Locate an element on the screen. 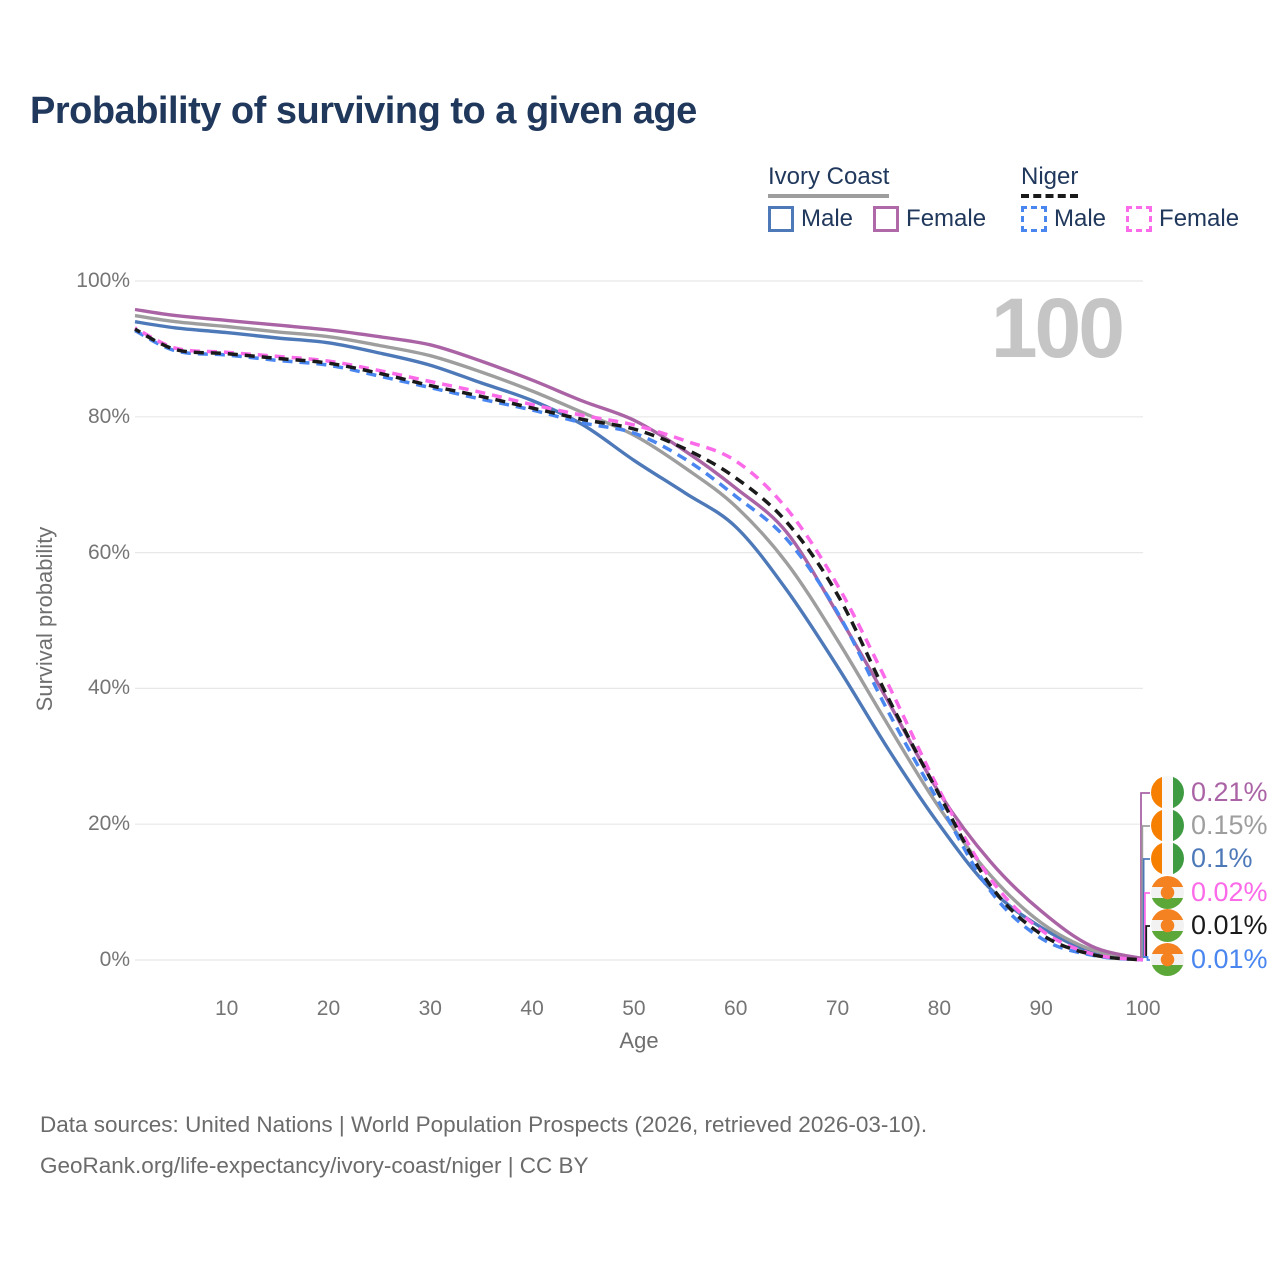 The image size is (1280, 1280). legend-item-ivory-coast-female: Female is located at coordinates (929, 219).